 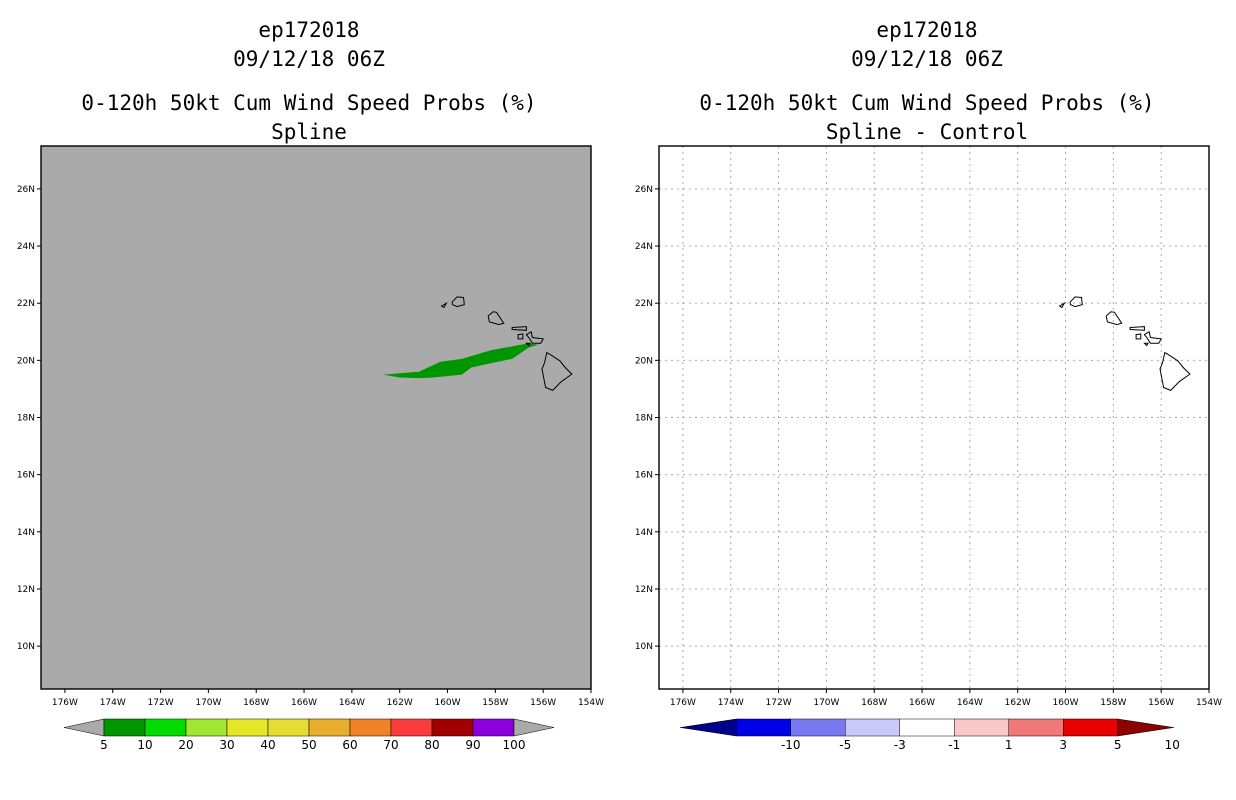 What do you see at coordinates (519, 328) in the screenshot?
I see `coastline-molokai` at bounding box center [519, 328].